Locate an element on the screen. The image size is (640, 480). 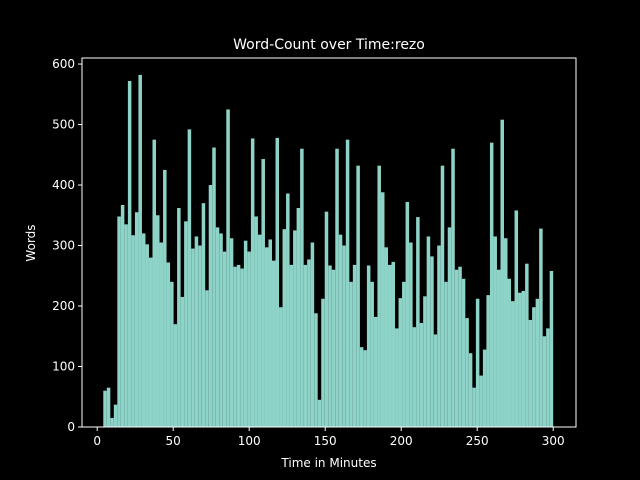
x-tick-label: 300 is located at coordinates (553, 441).